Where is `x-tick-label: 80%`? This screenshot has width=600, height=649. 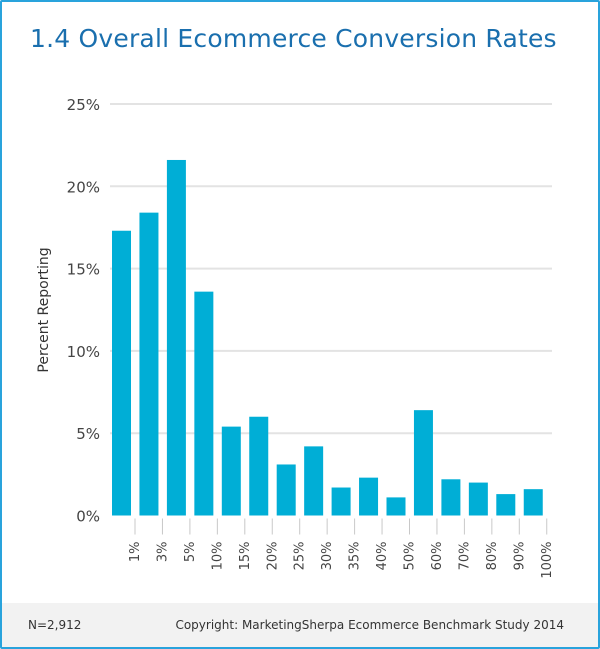 x-tick-label: 80% is located at coordinates (492, 556).